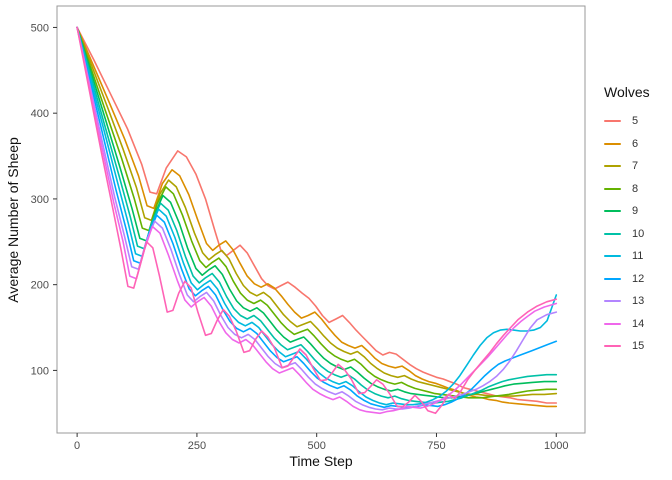 This screenshot has width=672, height=480. I want to click on y-tick-label: 400, so click(40, 114).